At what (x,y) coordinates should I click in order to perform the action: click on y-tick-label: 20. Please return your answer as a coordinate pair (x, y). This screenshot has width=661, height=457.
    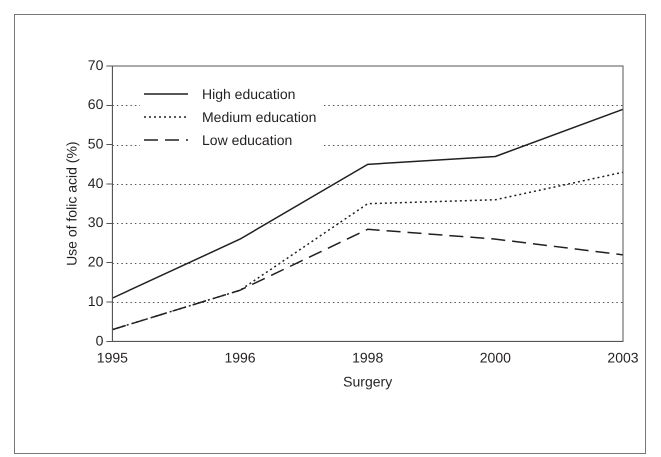
    Looking at the image, I should click on (96, 262).